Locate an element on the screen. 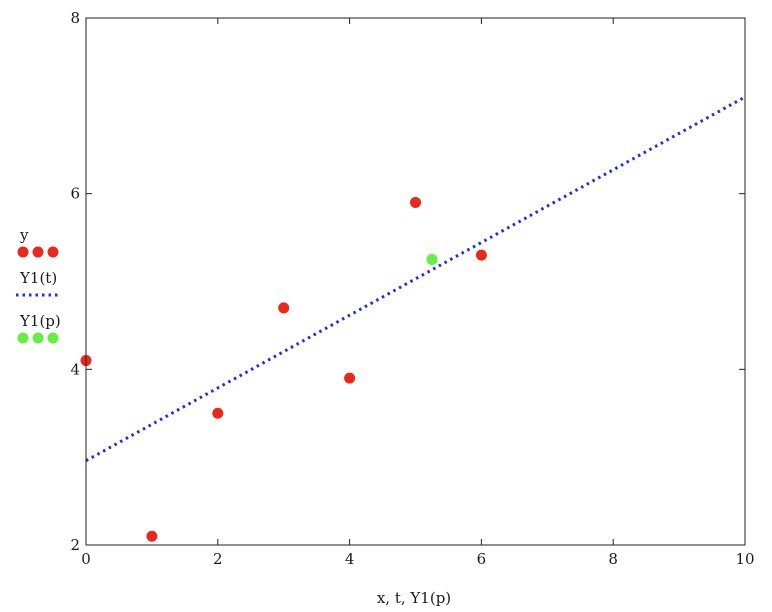 The height and width of the screenshot is (612, 772). x-tick-label-3: 6 is located at coordinates (482, 559).